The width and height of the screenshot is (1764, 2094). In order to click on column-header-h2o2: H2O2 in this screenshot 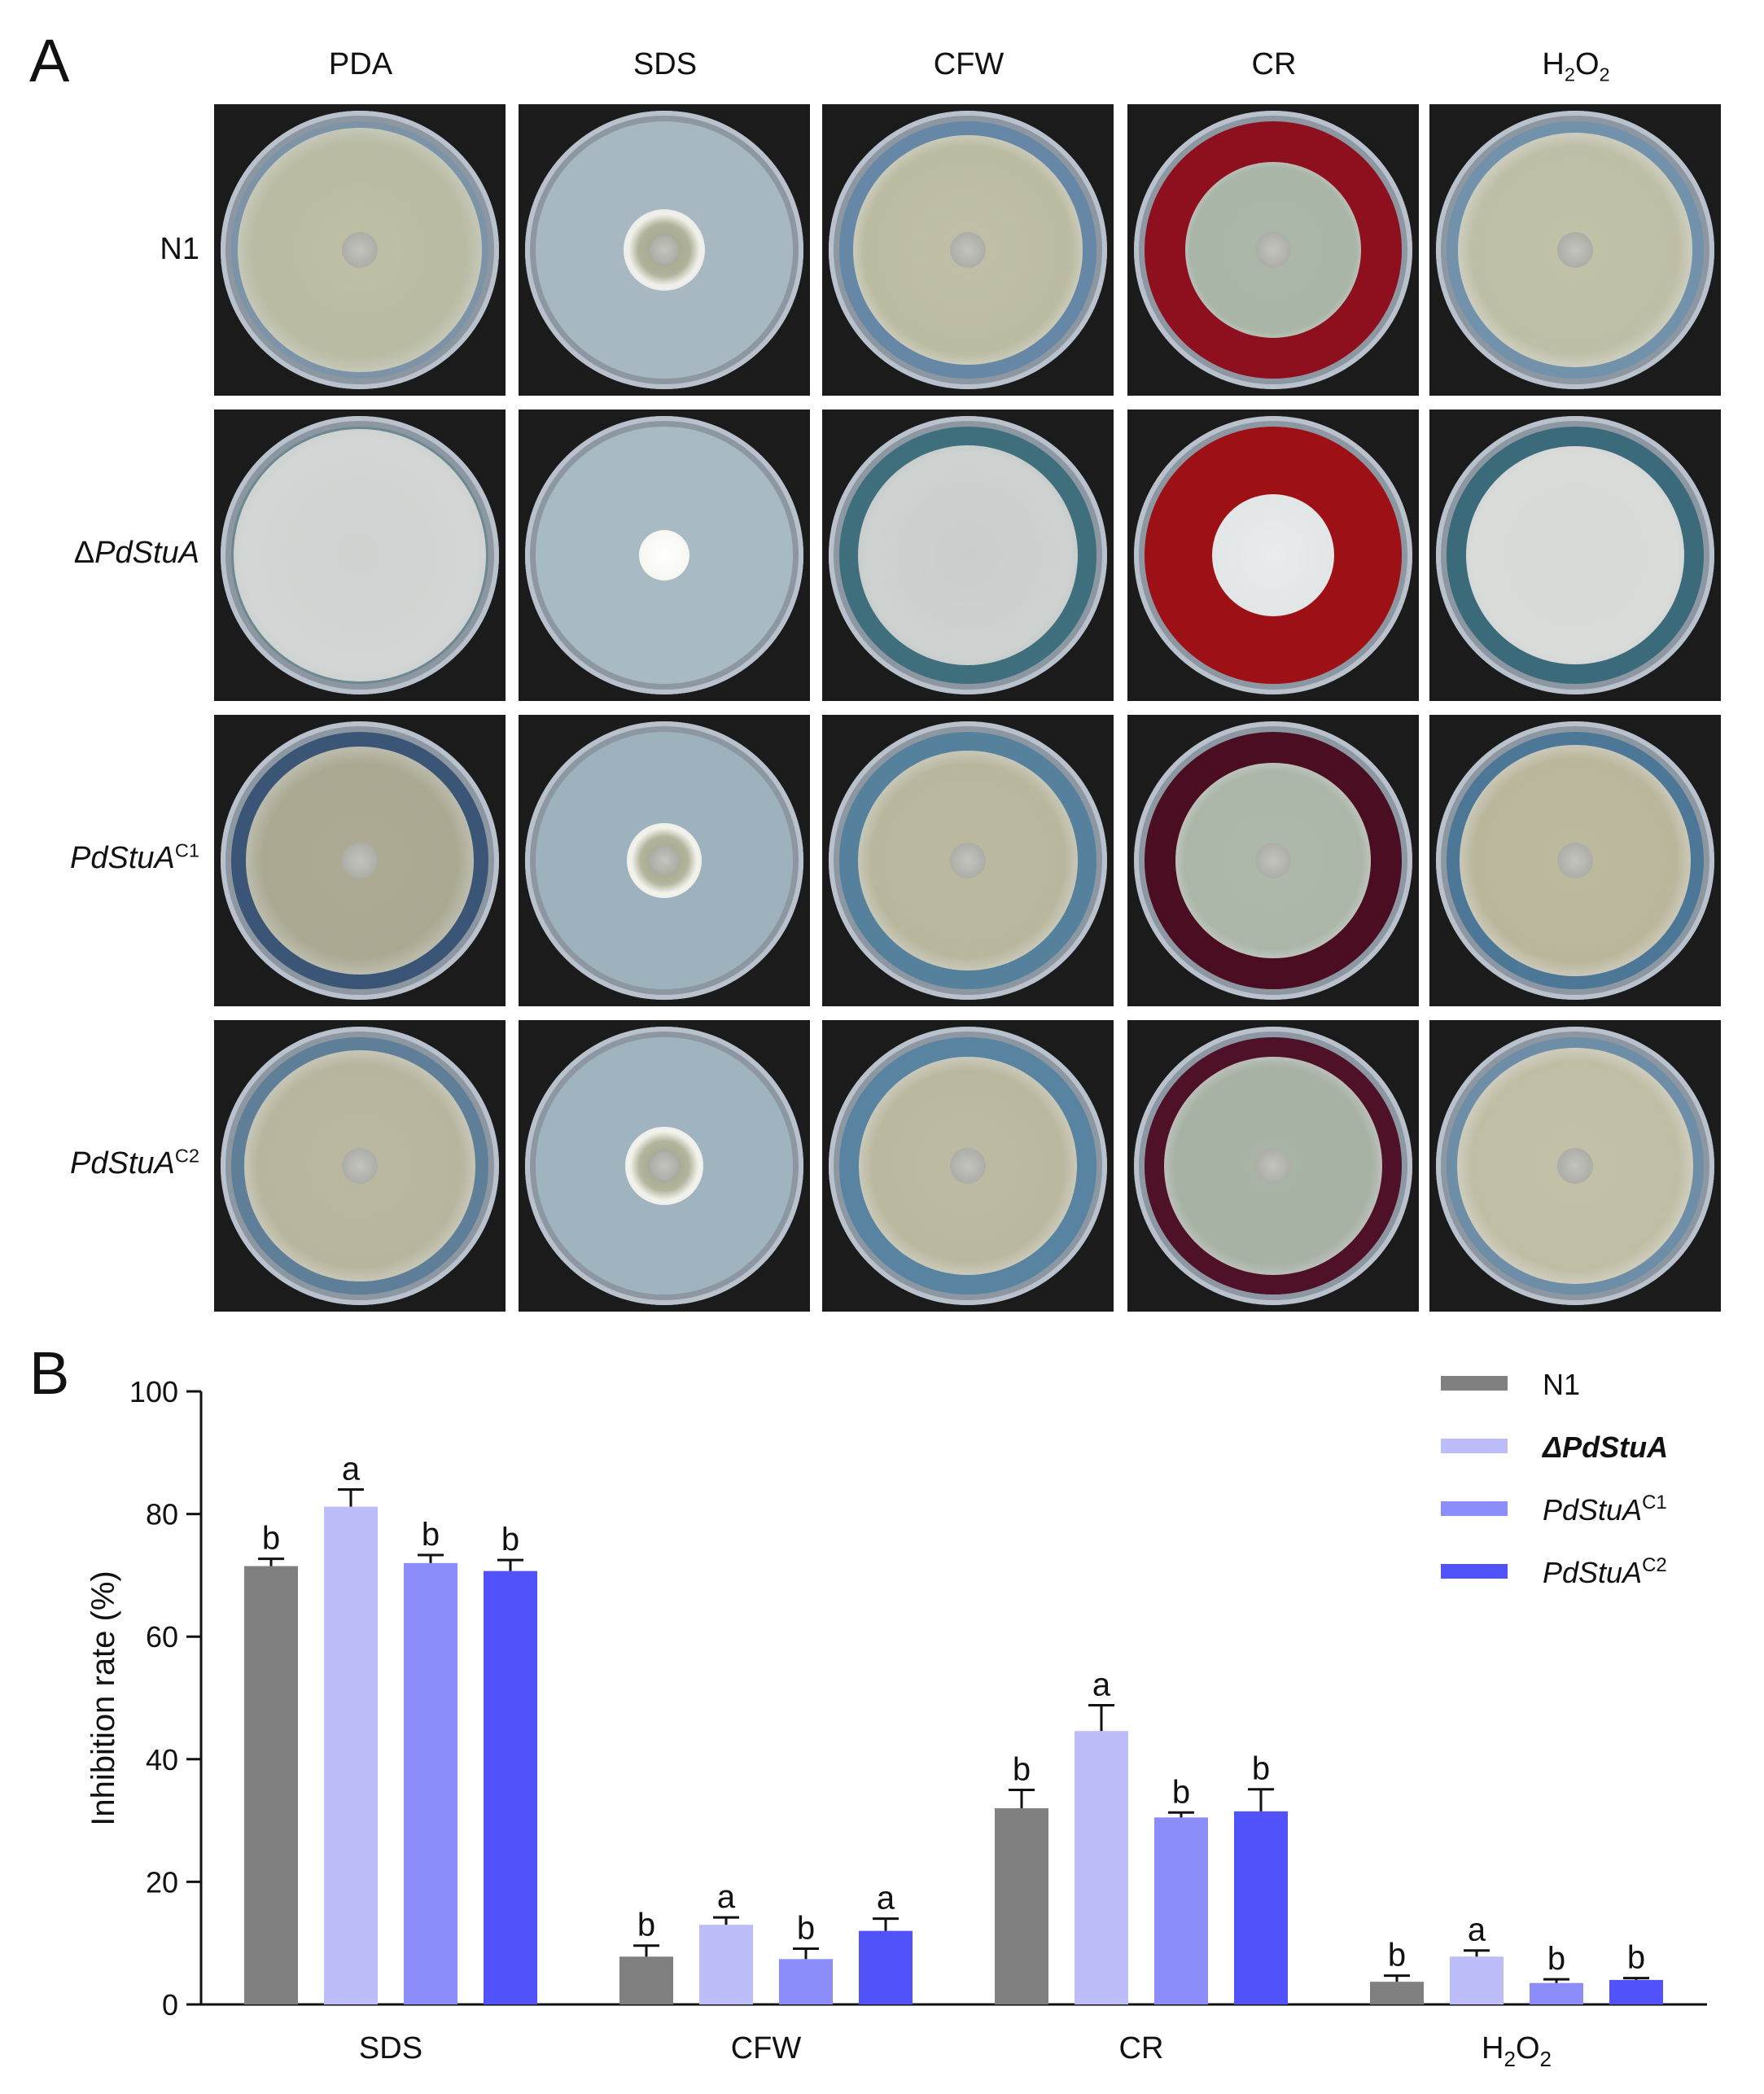, I will do `click(1575, 66)`.